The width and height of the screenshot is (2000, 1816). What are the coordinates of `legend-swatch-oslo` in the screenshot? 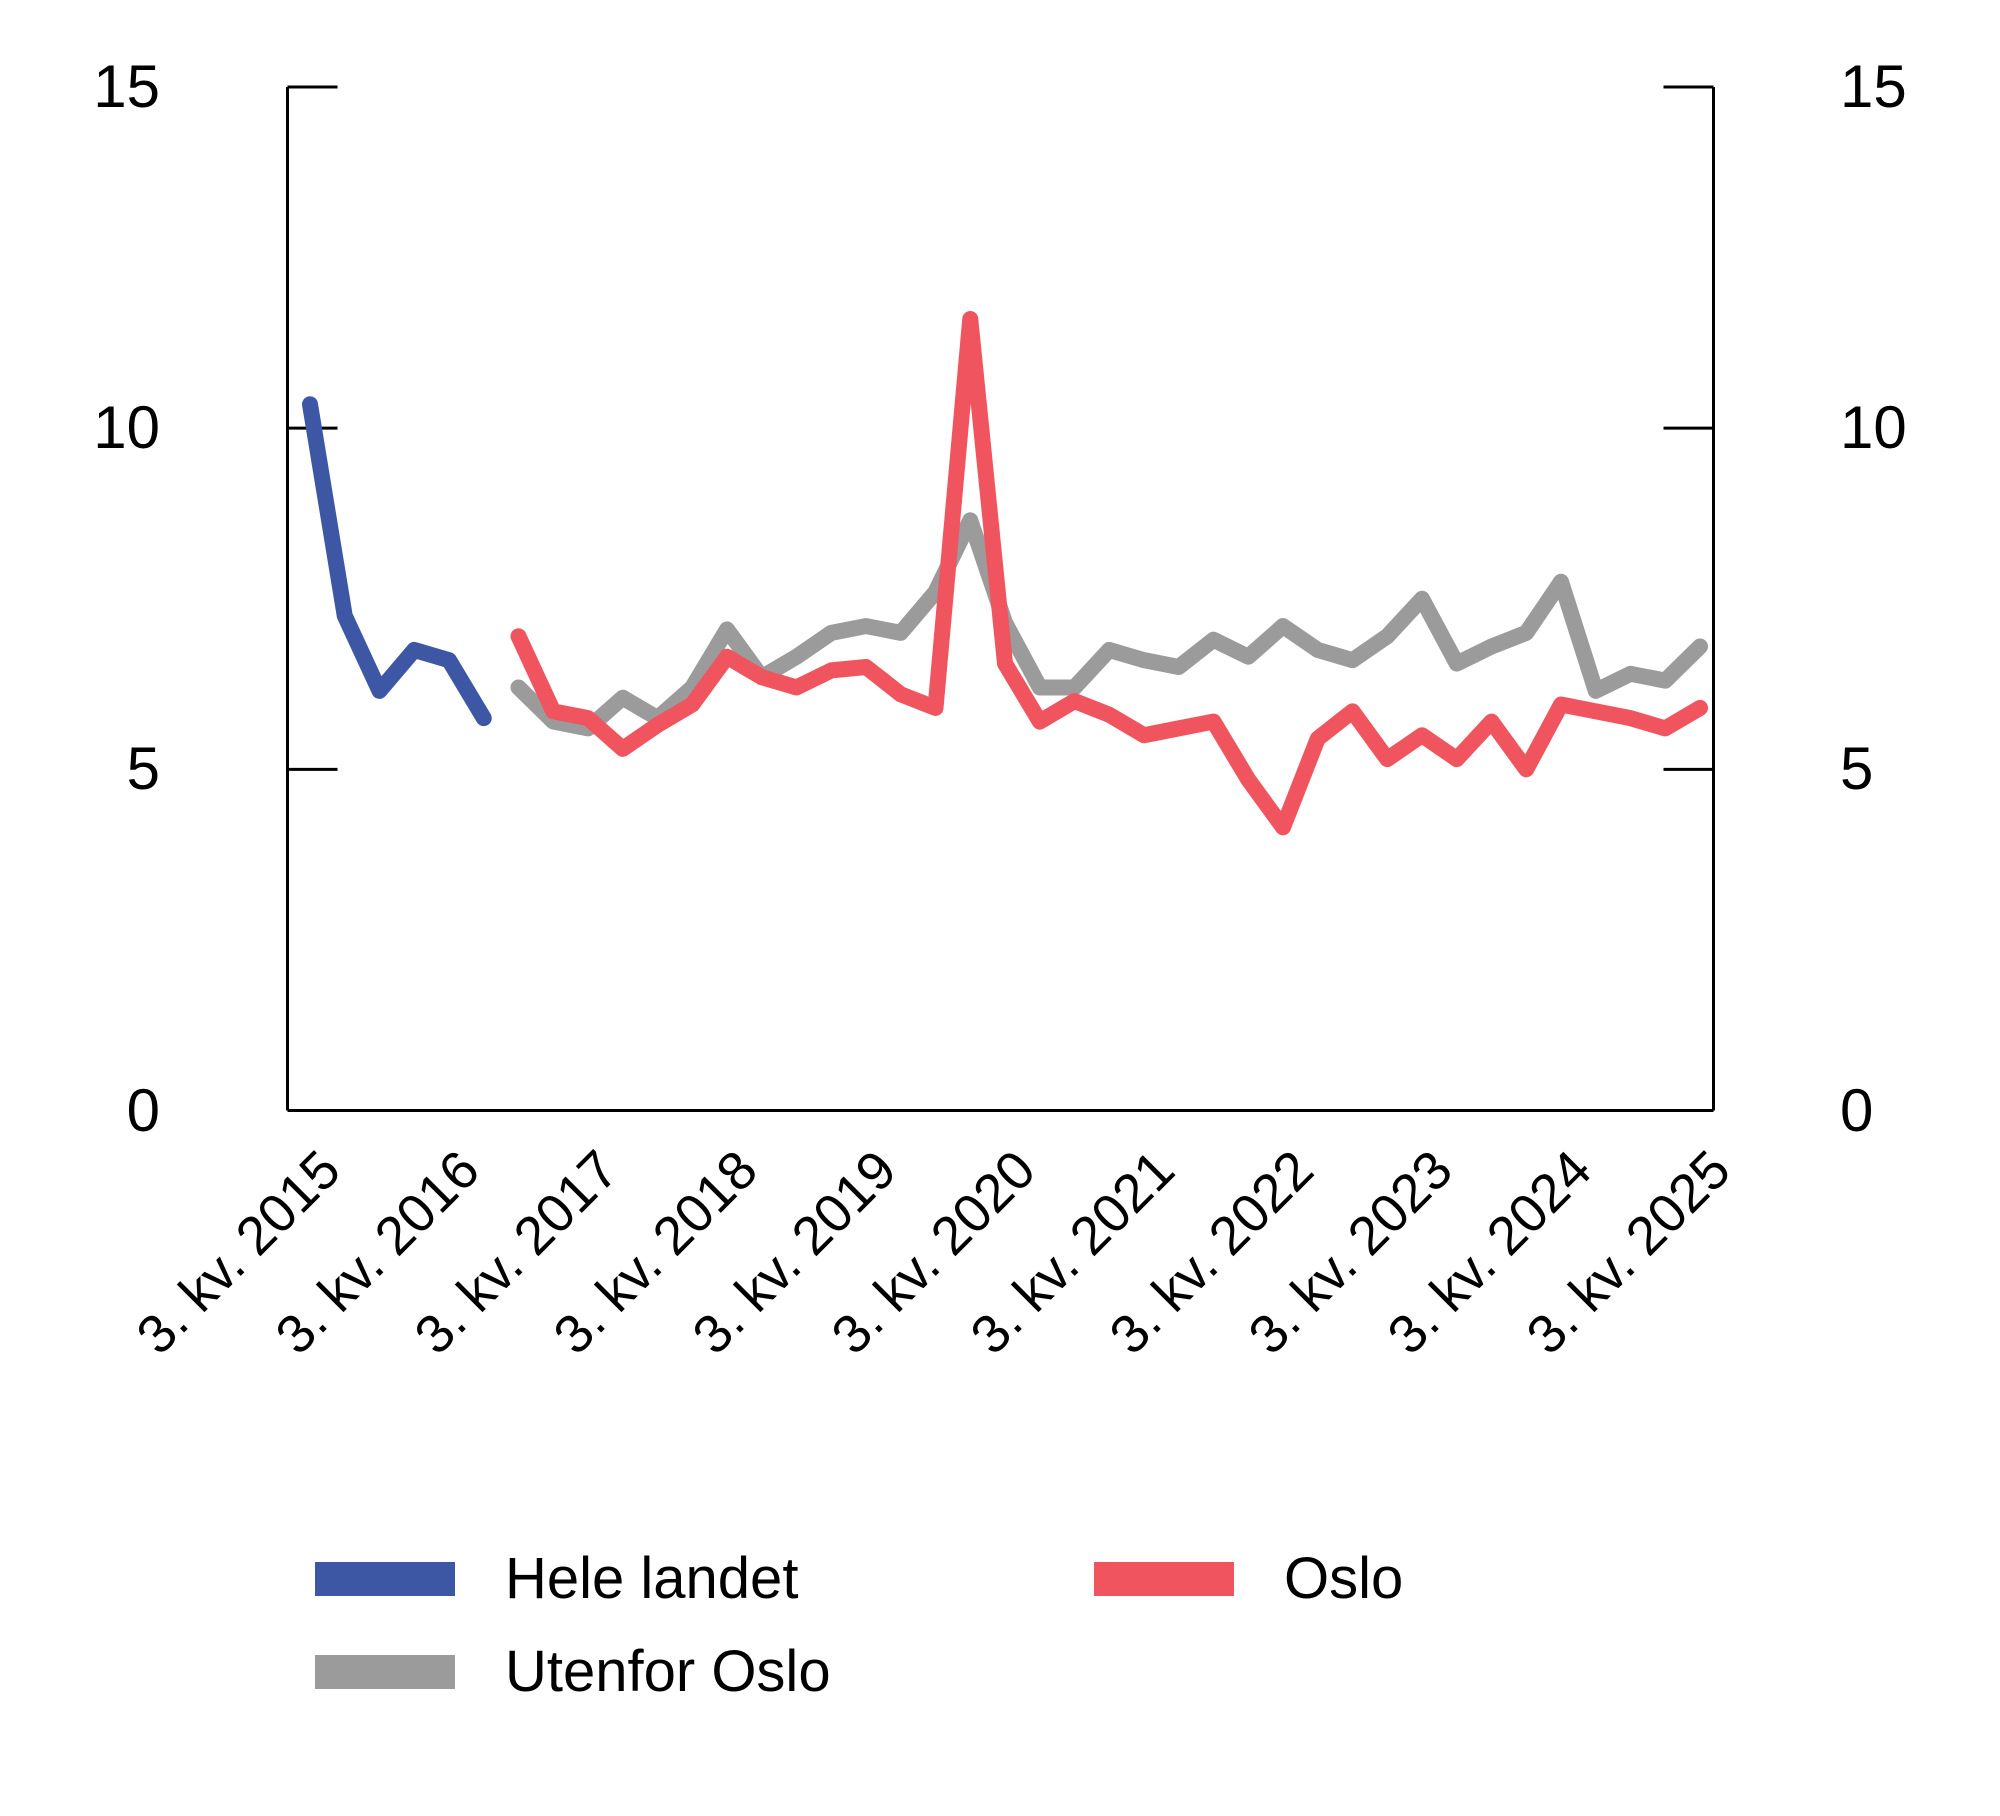 It's located at (1164, 1579).